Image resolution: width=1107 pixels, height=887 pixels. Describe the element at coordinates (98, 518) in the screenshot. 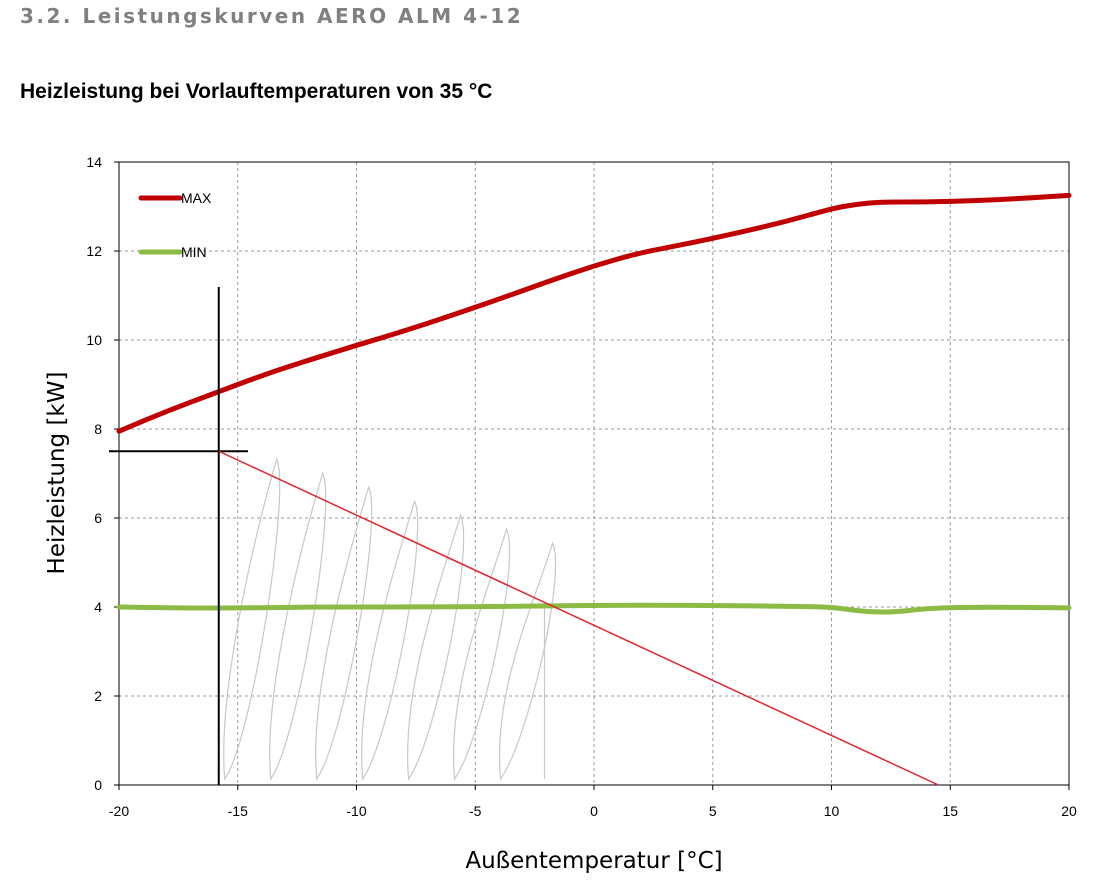

I see `y-tick-label: 6` at that location.